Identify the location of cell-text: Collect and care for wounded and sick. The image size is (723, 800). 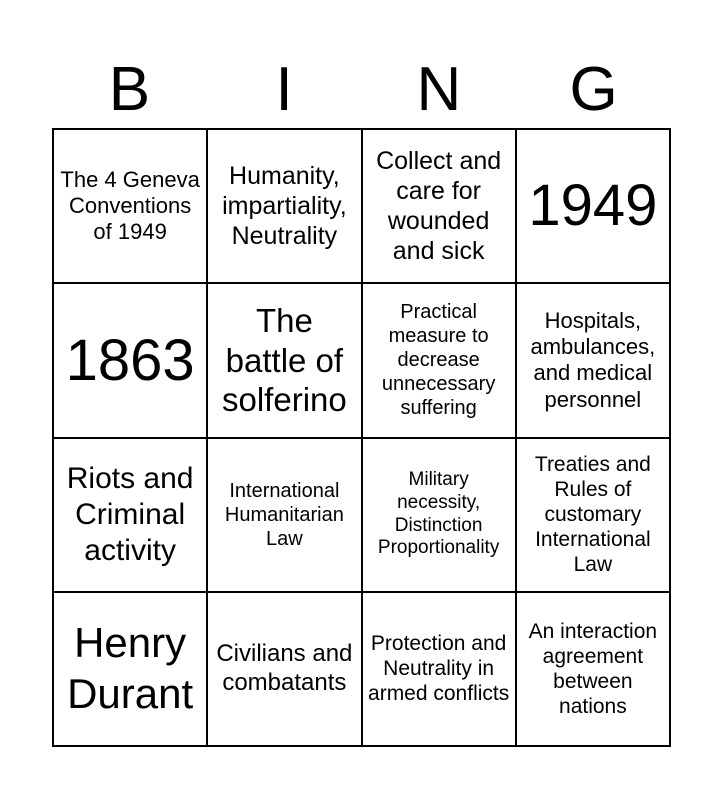
(439, 206).